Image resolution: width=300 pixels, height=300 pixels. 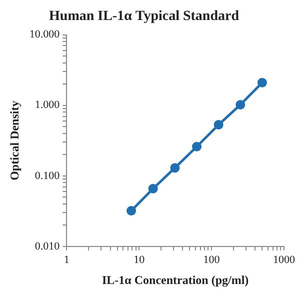 I want to click on x-tick-label: 1000, so click(x=284, y=260).